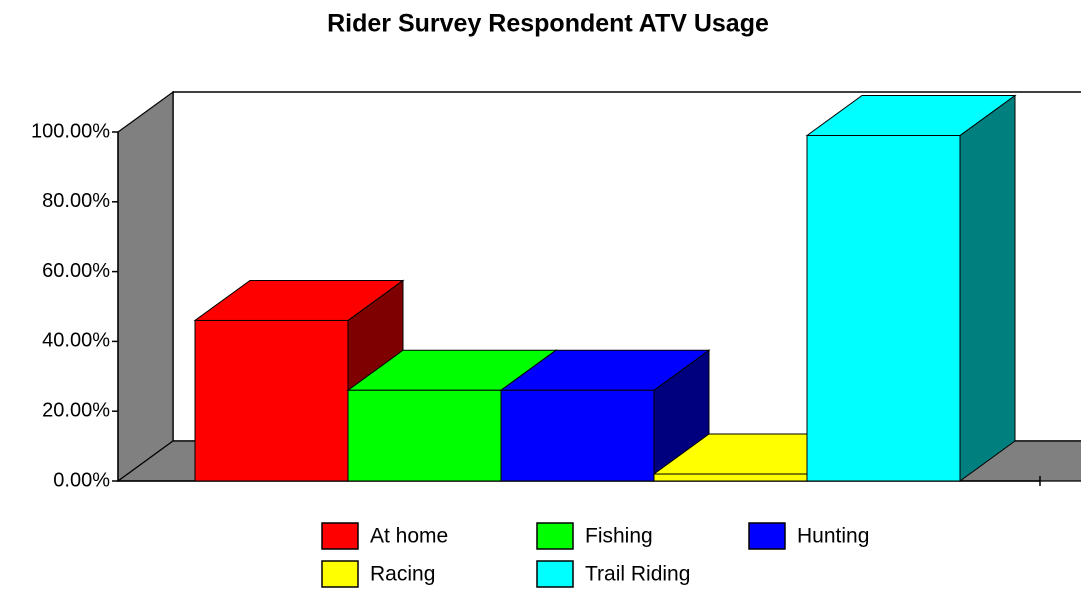 The height and width of the screenshot is (590, 1081). What do you see at coordinates (76, 410) in the screenshot?
I see `y-tick-label: 20.00%` at bounding box center [76, 410].